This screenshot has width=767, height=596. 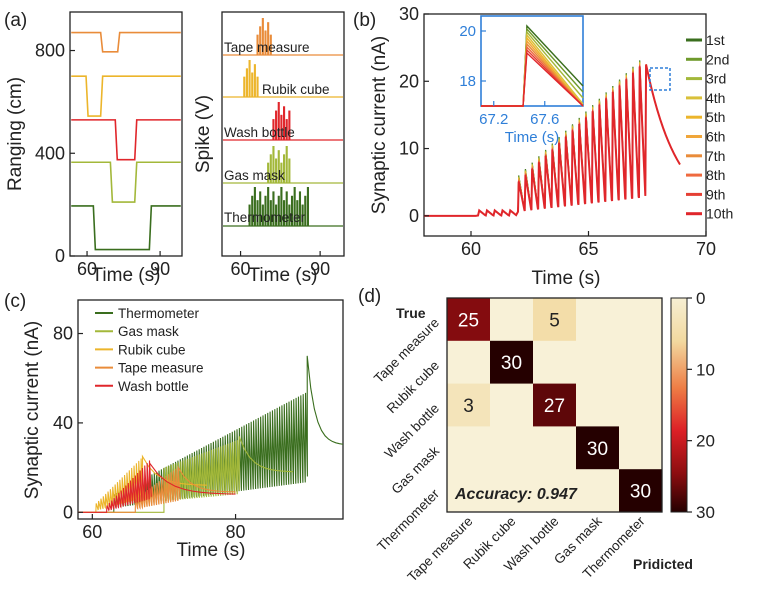 What do you see at coordinates (715, 117) in the screenshot?
I see `b-legend-label: 5th` at bounding box center [715, 117].